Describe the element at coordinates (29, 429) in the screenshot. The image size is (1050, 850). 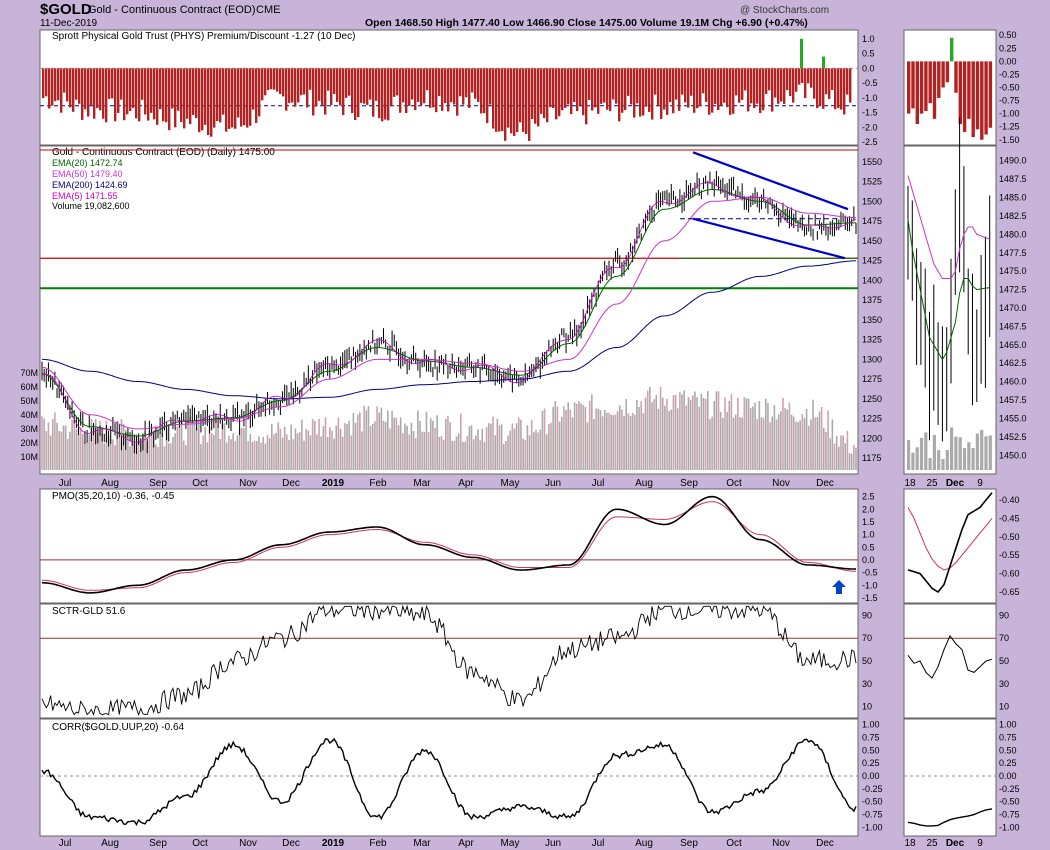
I see `volume-tick-label: 30M` at that location.